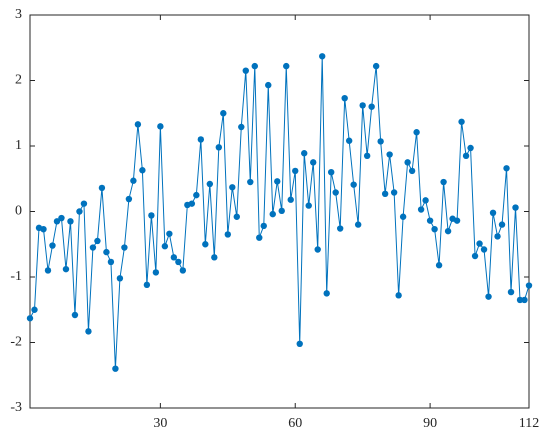 The width and height of the screenshot is (550, 440). What do you see at coordinates (16, 407) in the screenshot?
I see `y-tick-label: -3` at bounding box center [16, 407].